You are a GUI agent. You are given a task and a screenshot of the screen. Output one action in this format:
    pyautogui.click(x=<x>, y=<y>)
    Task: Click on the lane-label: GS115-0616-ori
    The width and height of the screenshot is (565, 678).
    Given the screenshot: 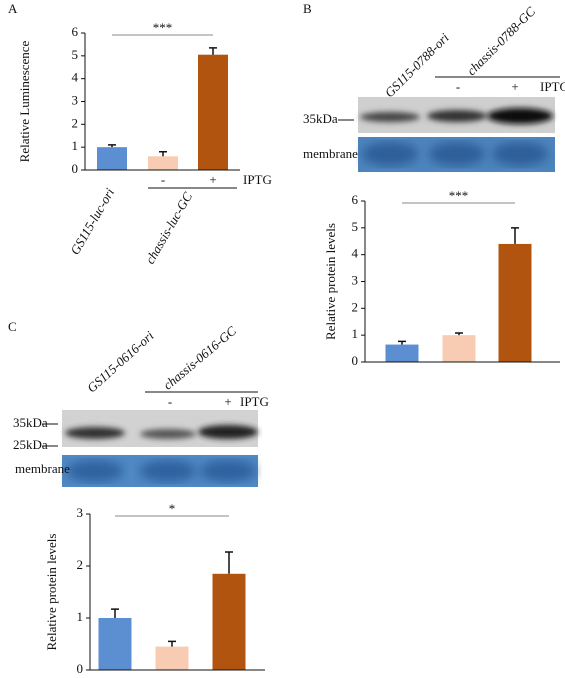 What is the action you would take?
    pyautogui.click(x=120, y=362)
    